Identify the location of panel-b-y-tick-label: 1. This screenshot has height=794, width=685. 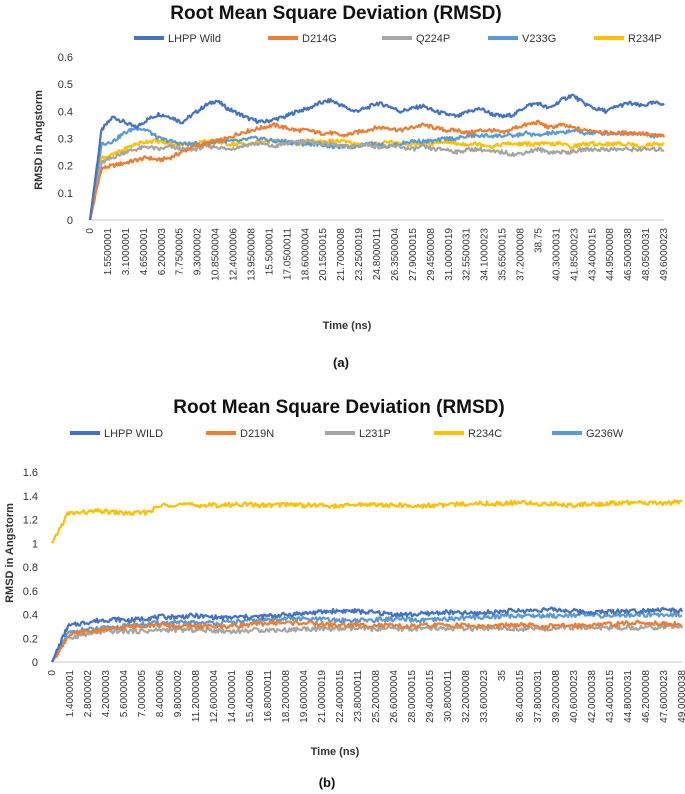
(35, 544).